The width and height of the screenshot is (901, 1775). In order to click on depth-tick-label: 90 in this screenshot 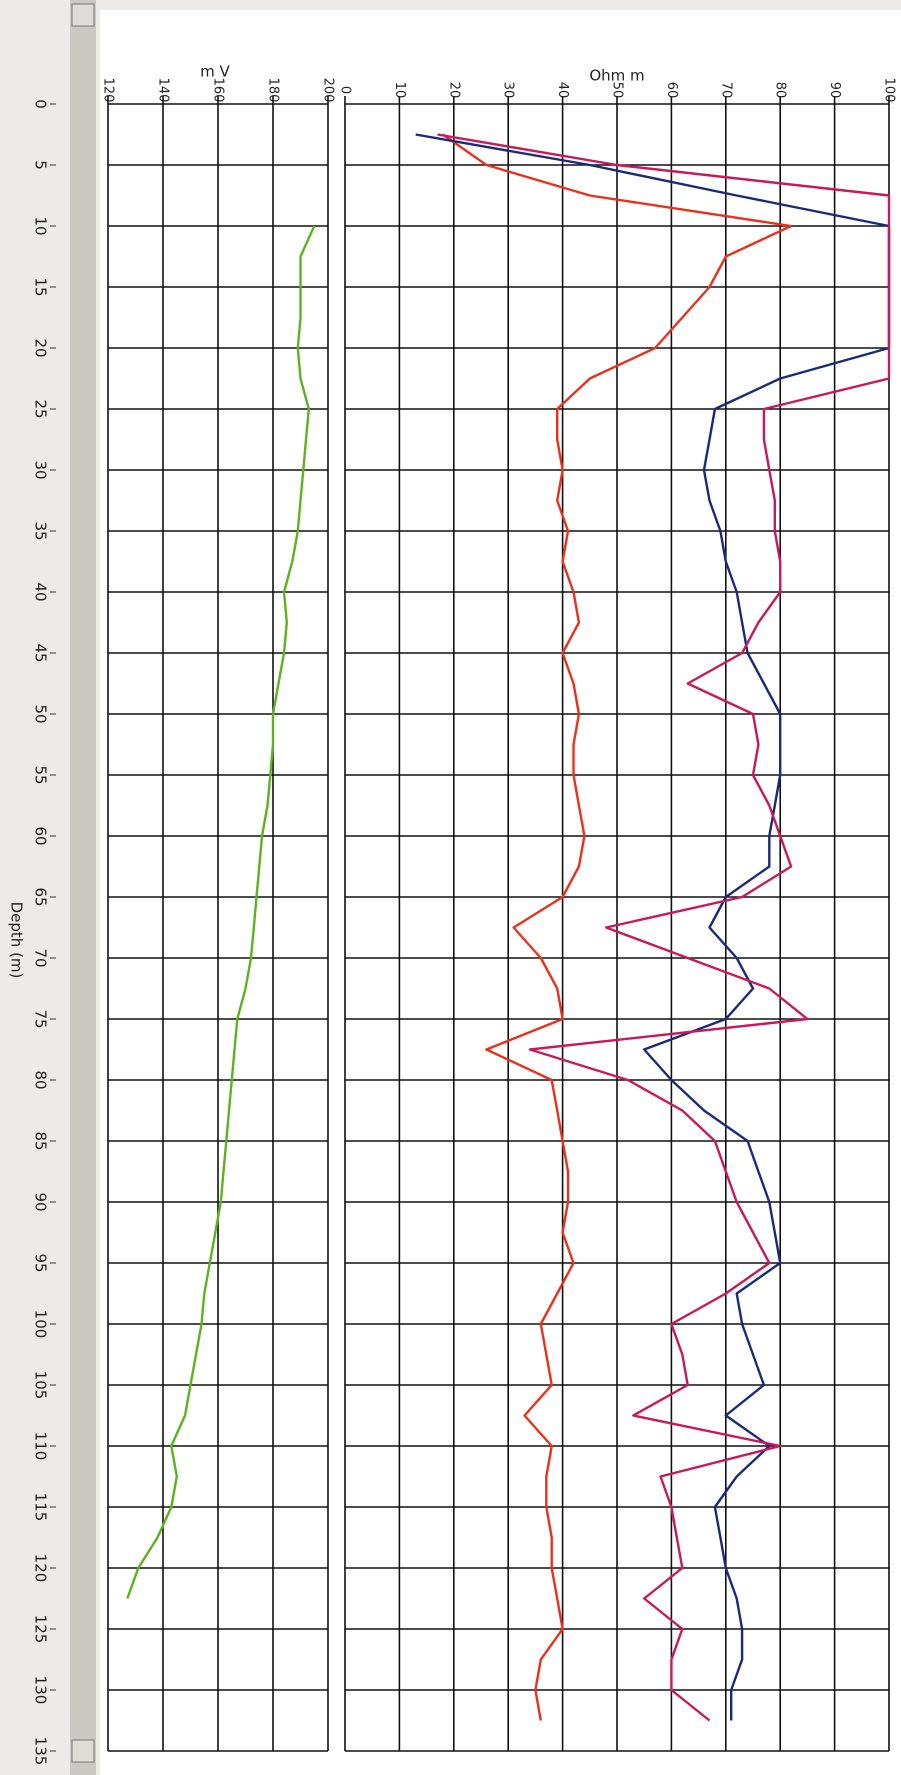, I will do `click(41, 1201)`.